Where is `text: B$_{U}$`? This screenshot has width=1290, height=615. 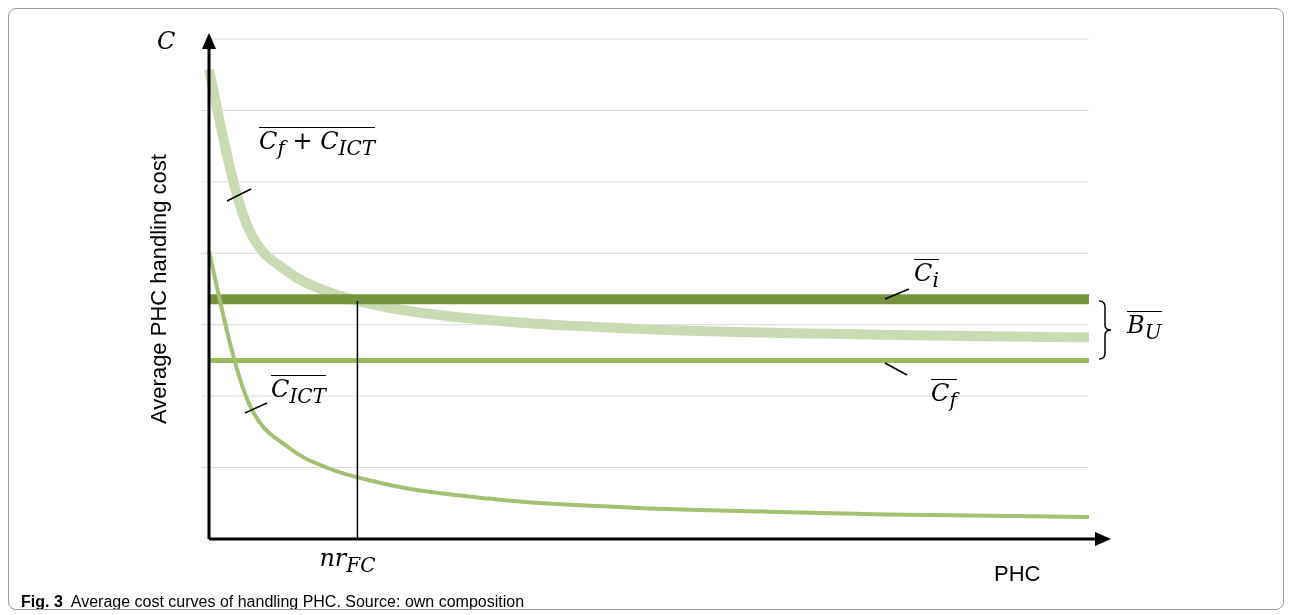
text: B$_{U}$ is located at coordinates (1144, 328).